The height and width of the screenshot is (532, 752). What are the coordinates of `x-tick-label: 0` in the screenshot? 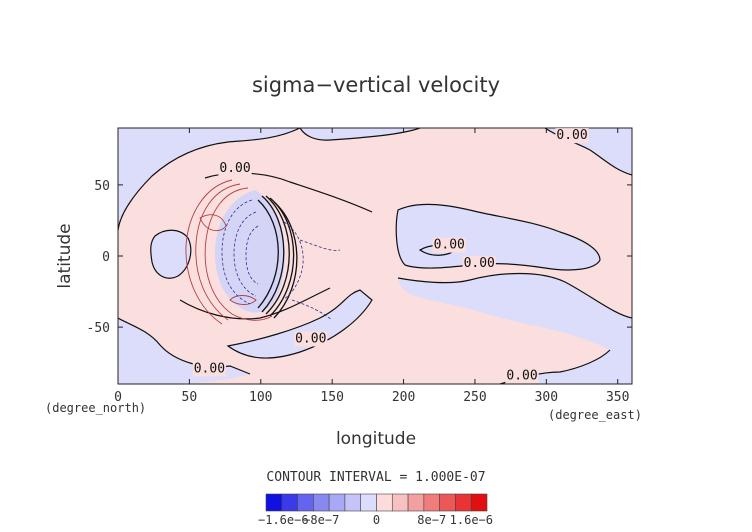 It's located at (118, 397).